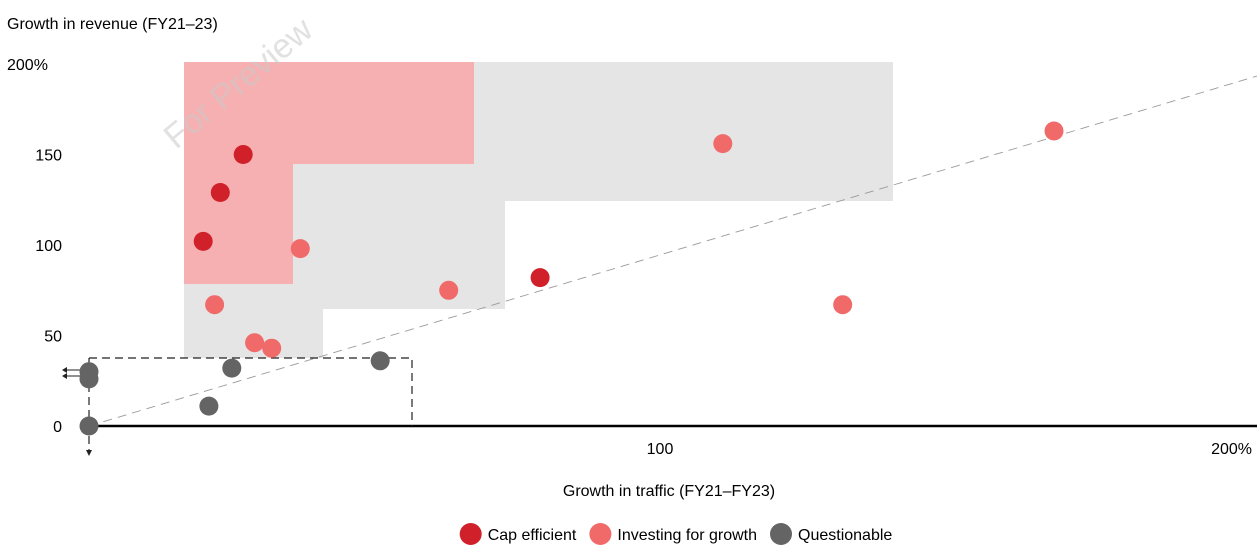  What do you see at coordinates (845, 535) in the screenshot?
I see `legend-label-questionable: Questionable` at bounding box center [845, 535].